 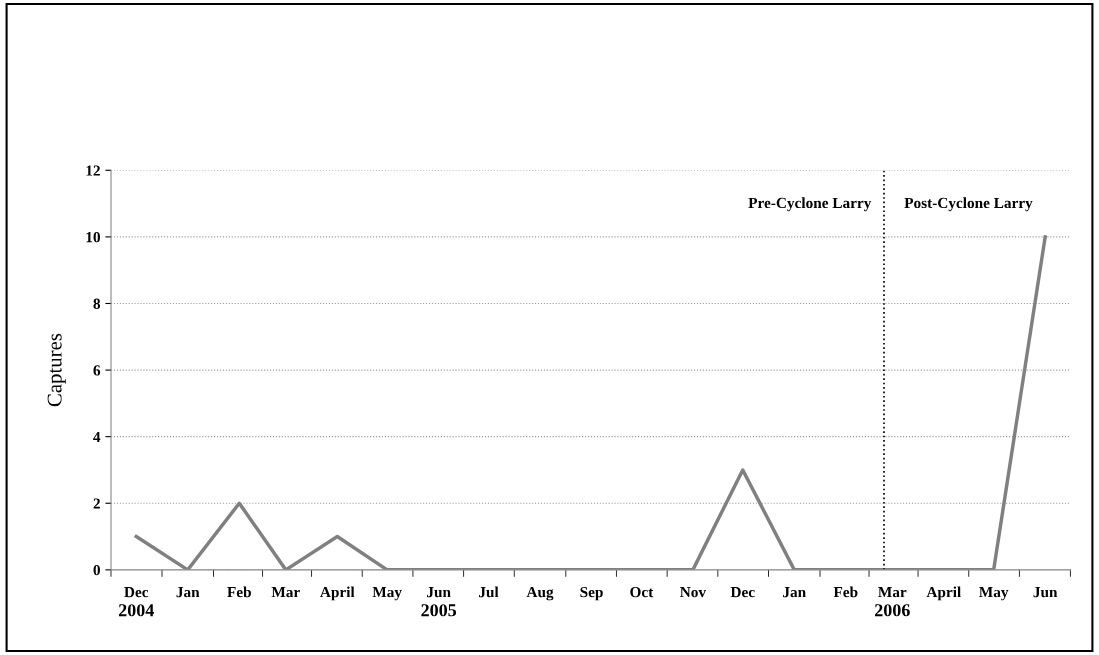 I want to click on x-tick-label: Jul, so click(x=489, y=592).